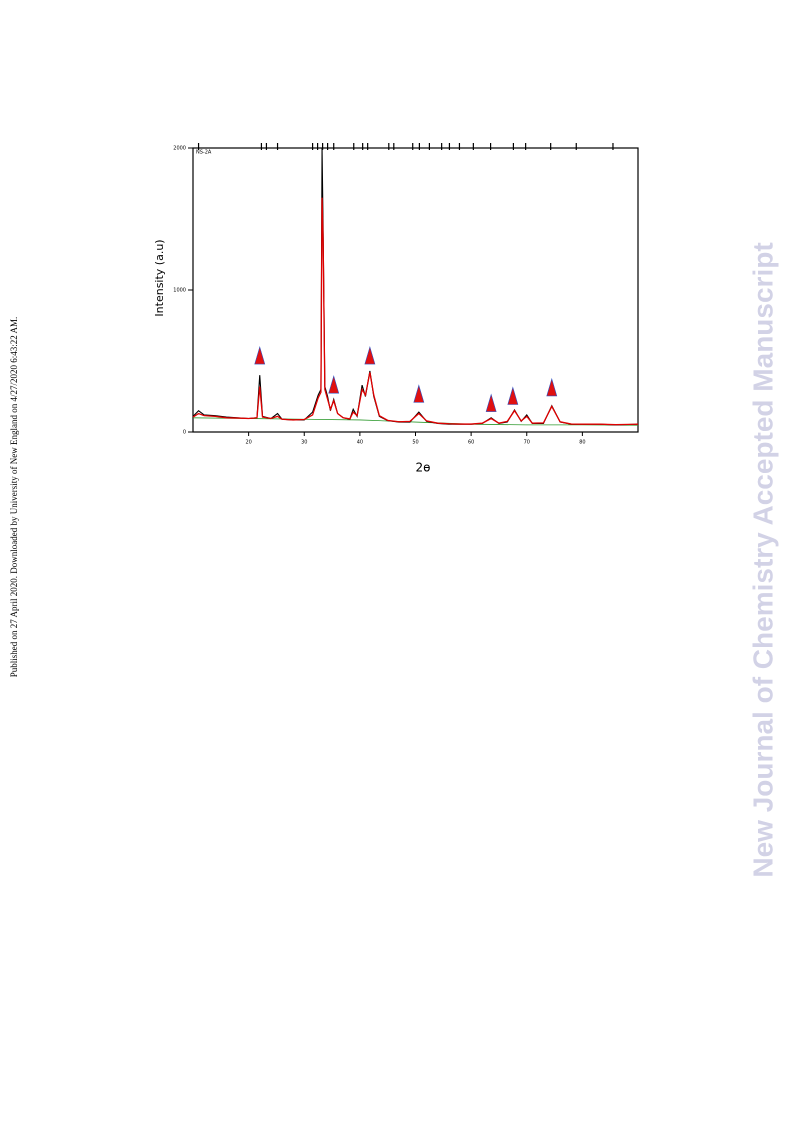  What do you see at coordinates (159, 277) in the screenshot?
I see `y-axis-label: Intensity (a.u)` at bounding box center [159, 277].